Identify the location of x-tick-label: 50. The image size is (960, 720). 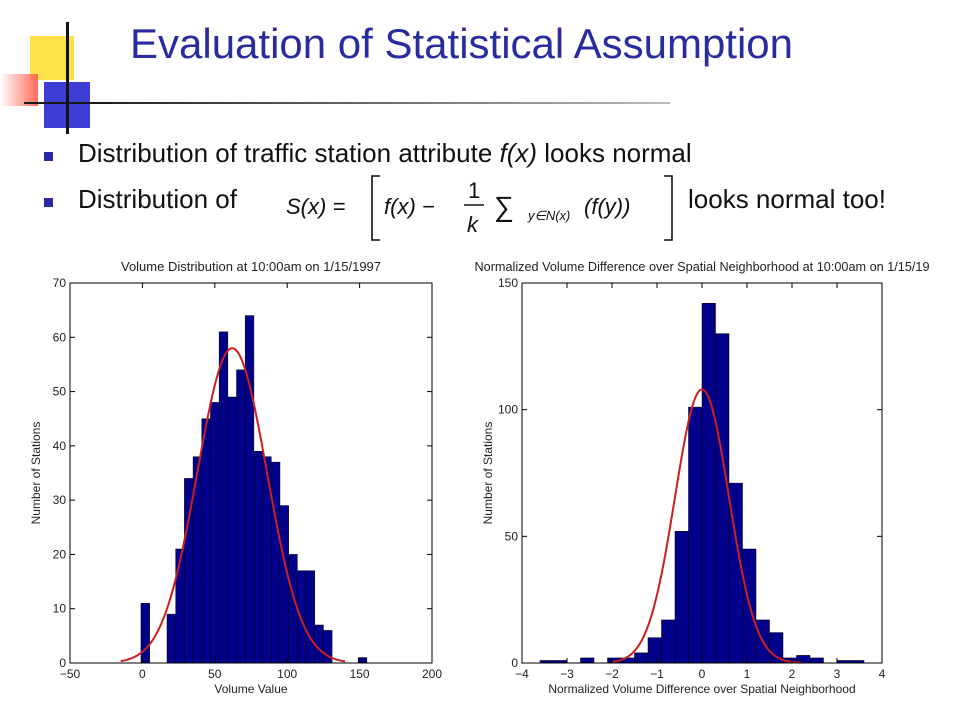
(215, 674).